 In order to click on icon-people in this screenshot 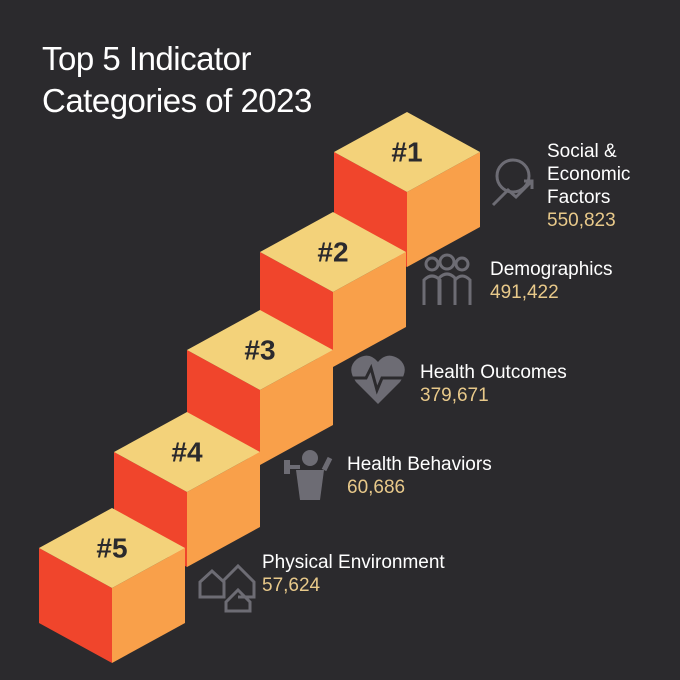, I will do `click(447, 279)`.